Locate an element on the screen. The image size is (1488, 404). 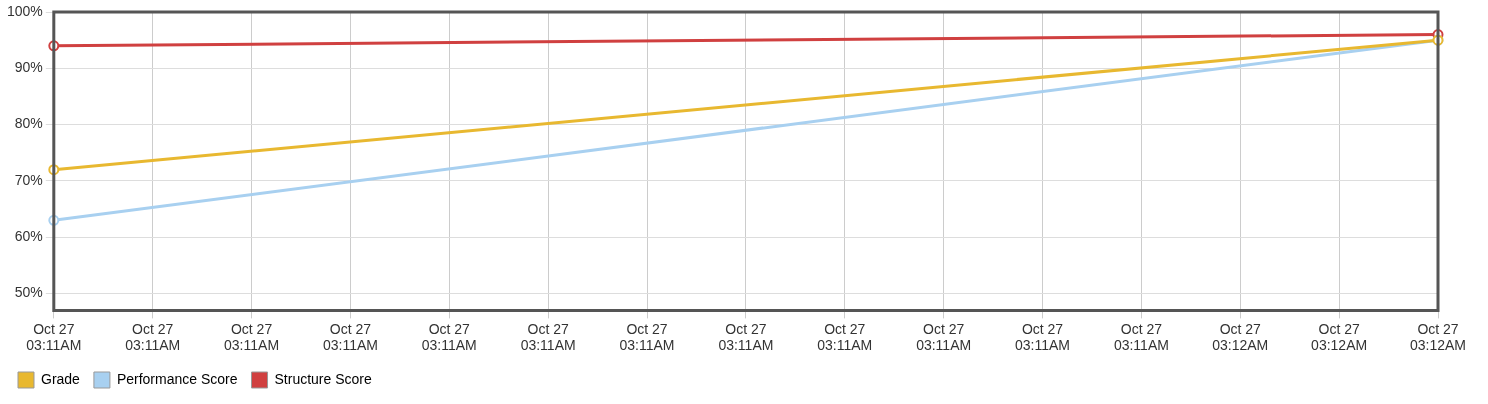
y-tick-label: 60% is located at coordinates (28, 236).